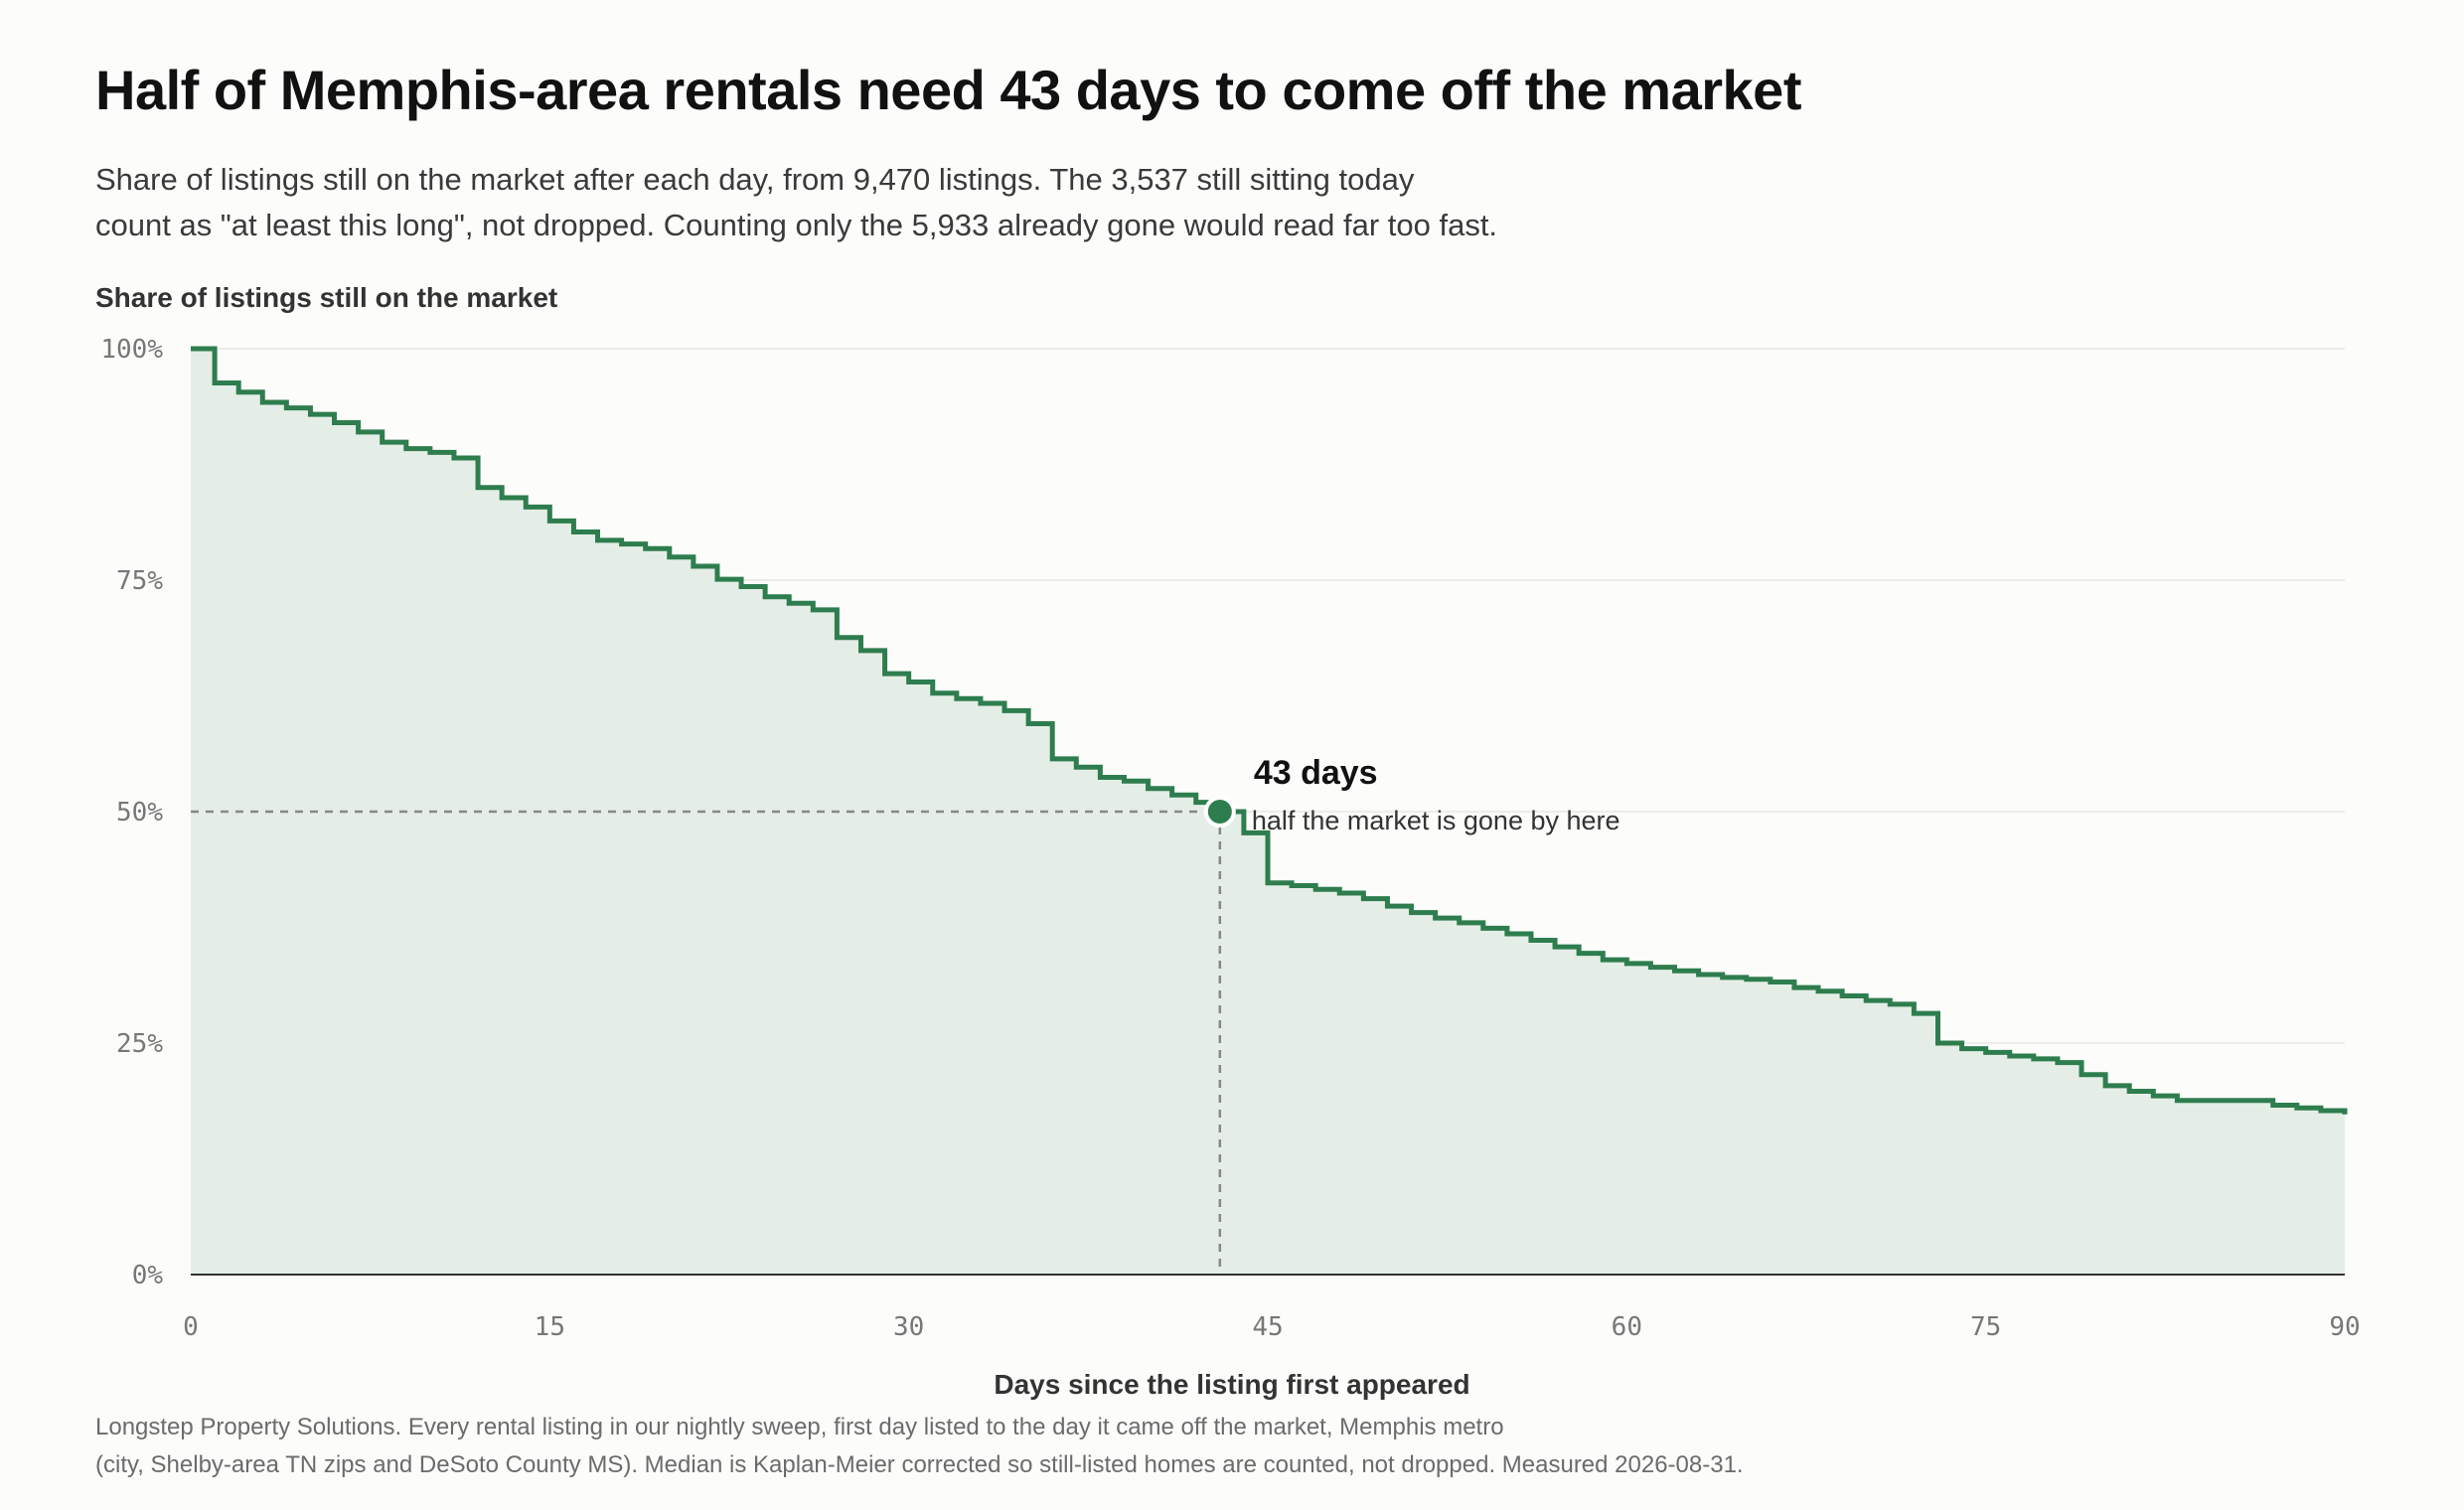  I want to click on x-tick-label: 60, so click(1627, 1327).